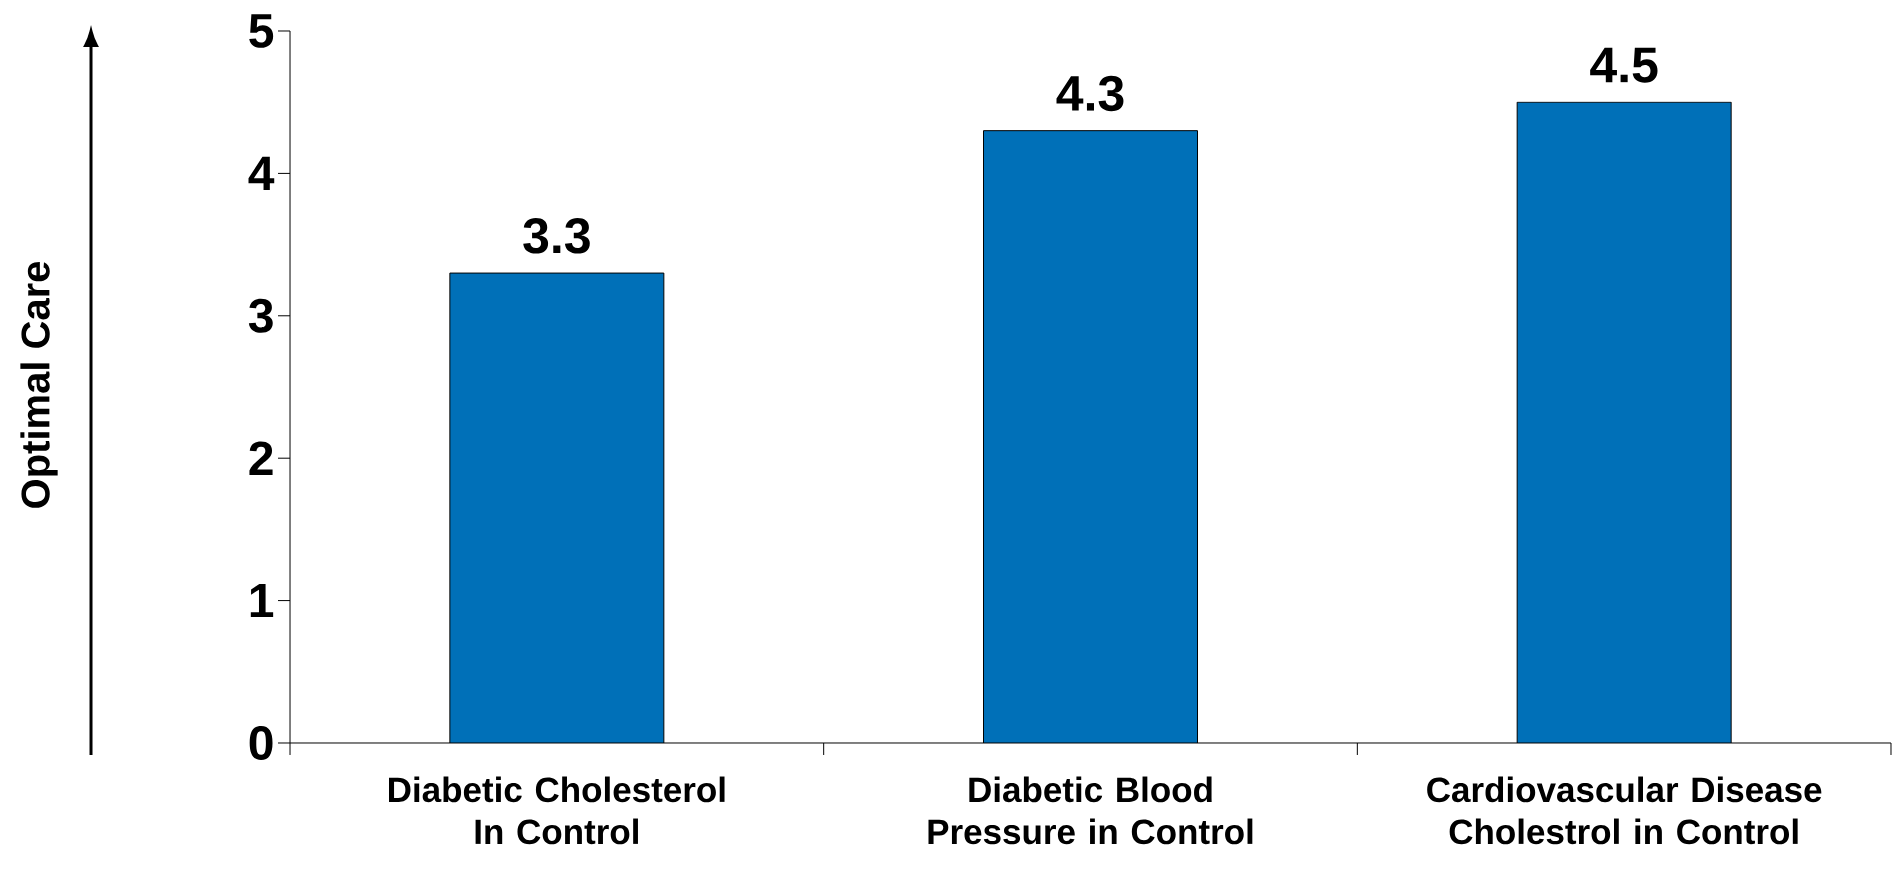 Image resolution: width=1895 pixels, height=875 pixels. Describe the element at coordinates (1090, 810) in the screenshot. I see `x-tick-label: Diabetic Blood Pressure in Control` at that location.